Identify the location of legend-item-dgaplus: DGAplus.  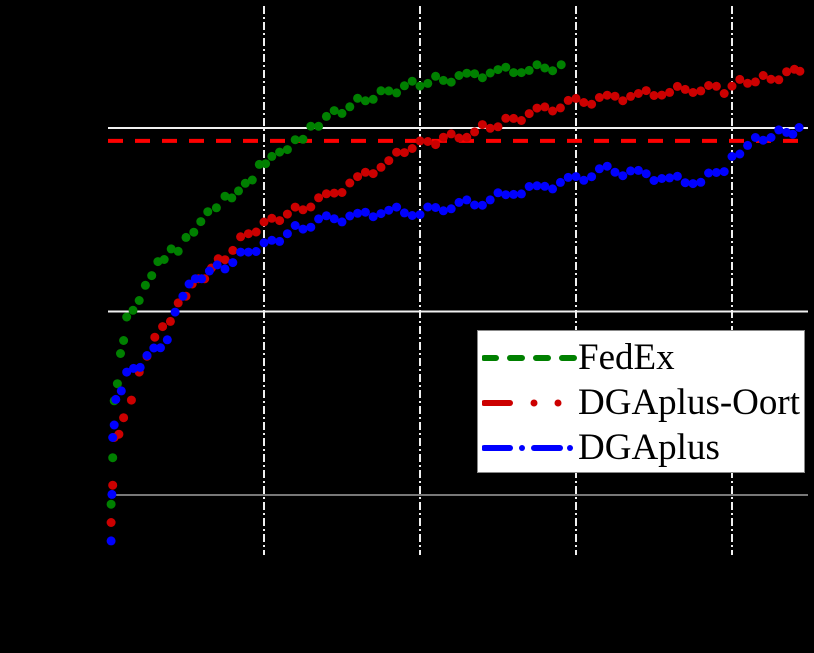
(641, 448).